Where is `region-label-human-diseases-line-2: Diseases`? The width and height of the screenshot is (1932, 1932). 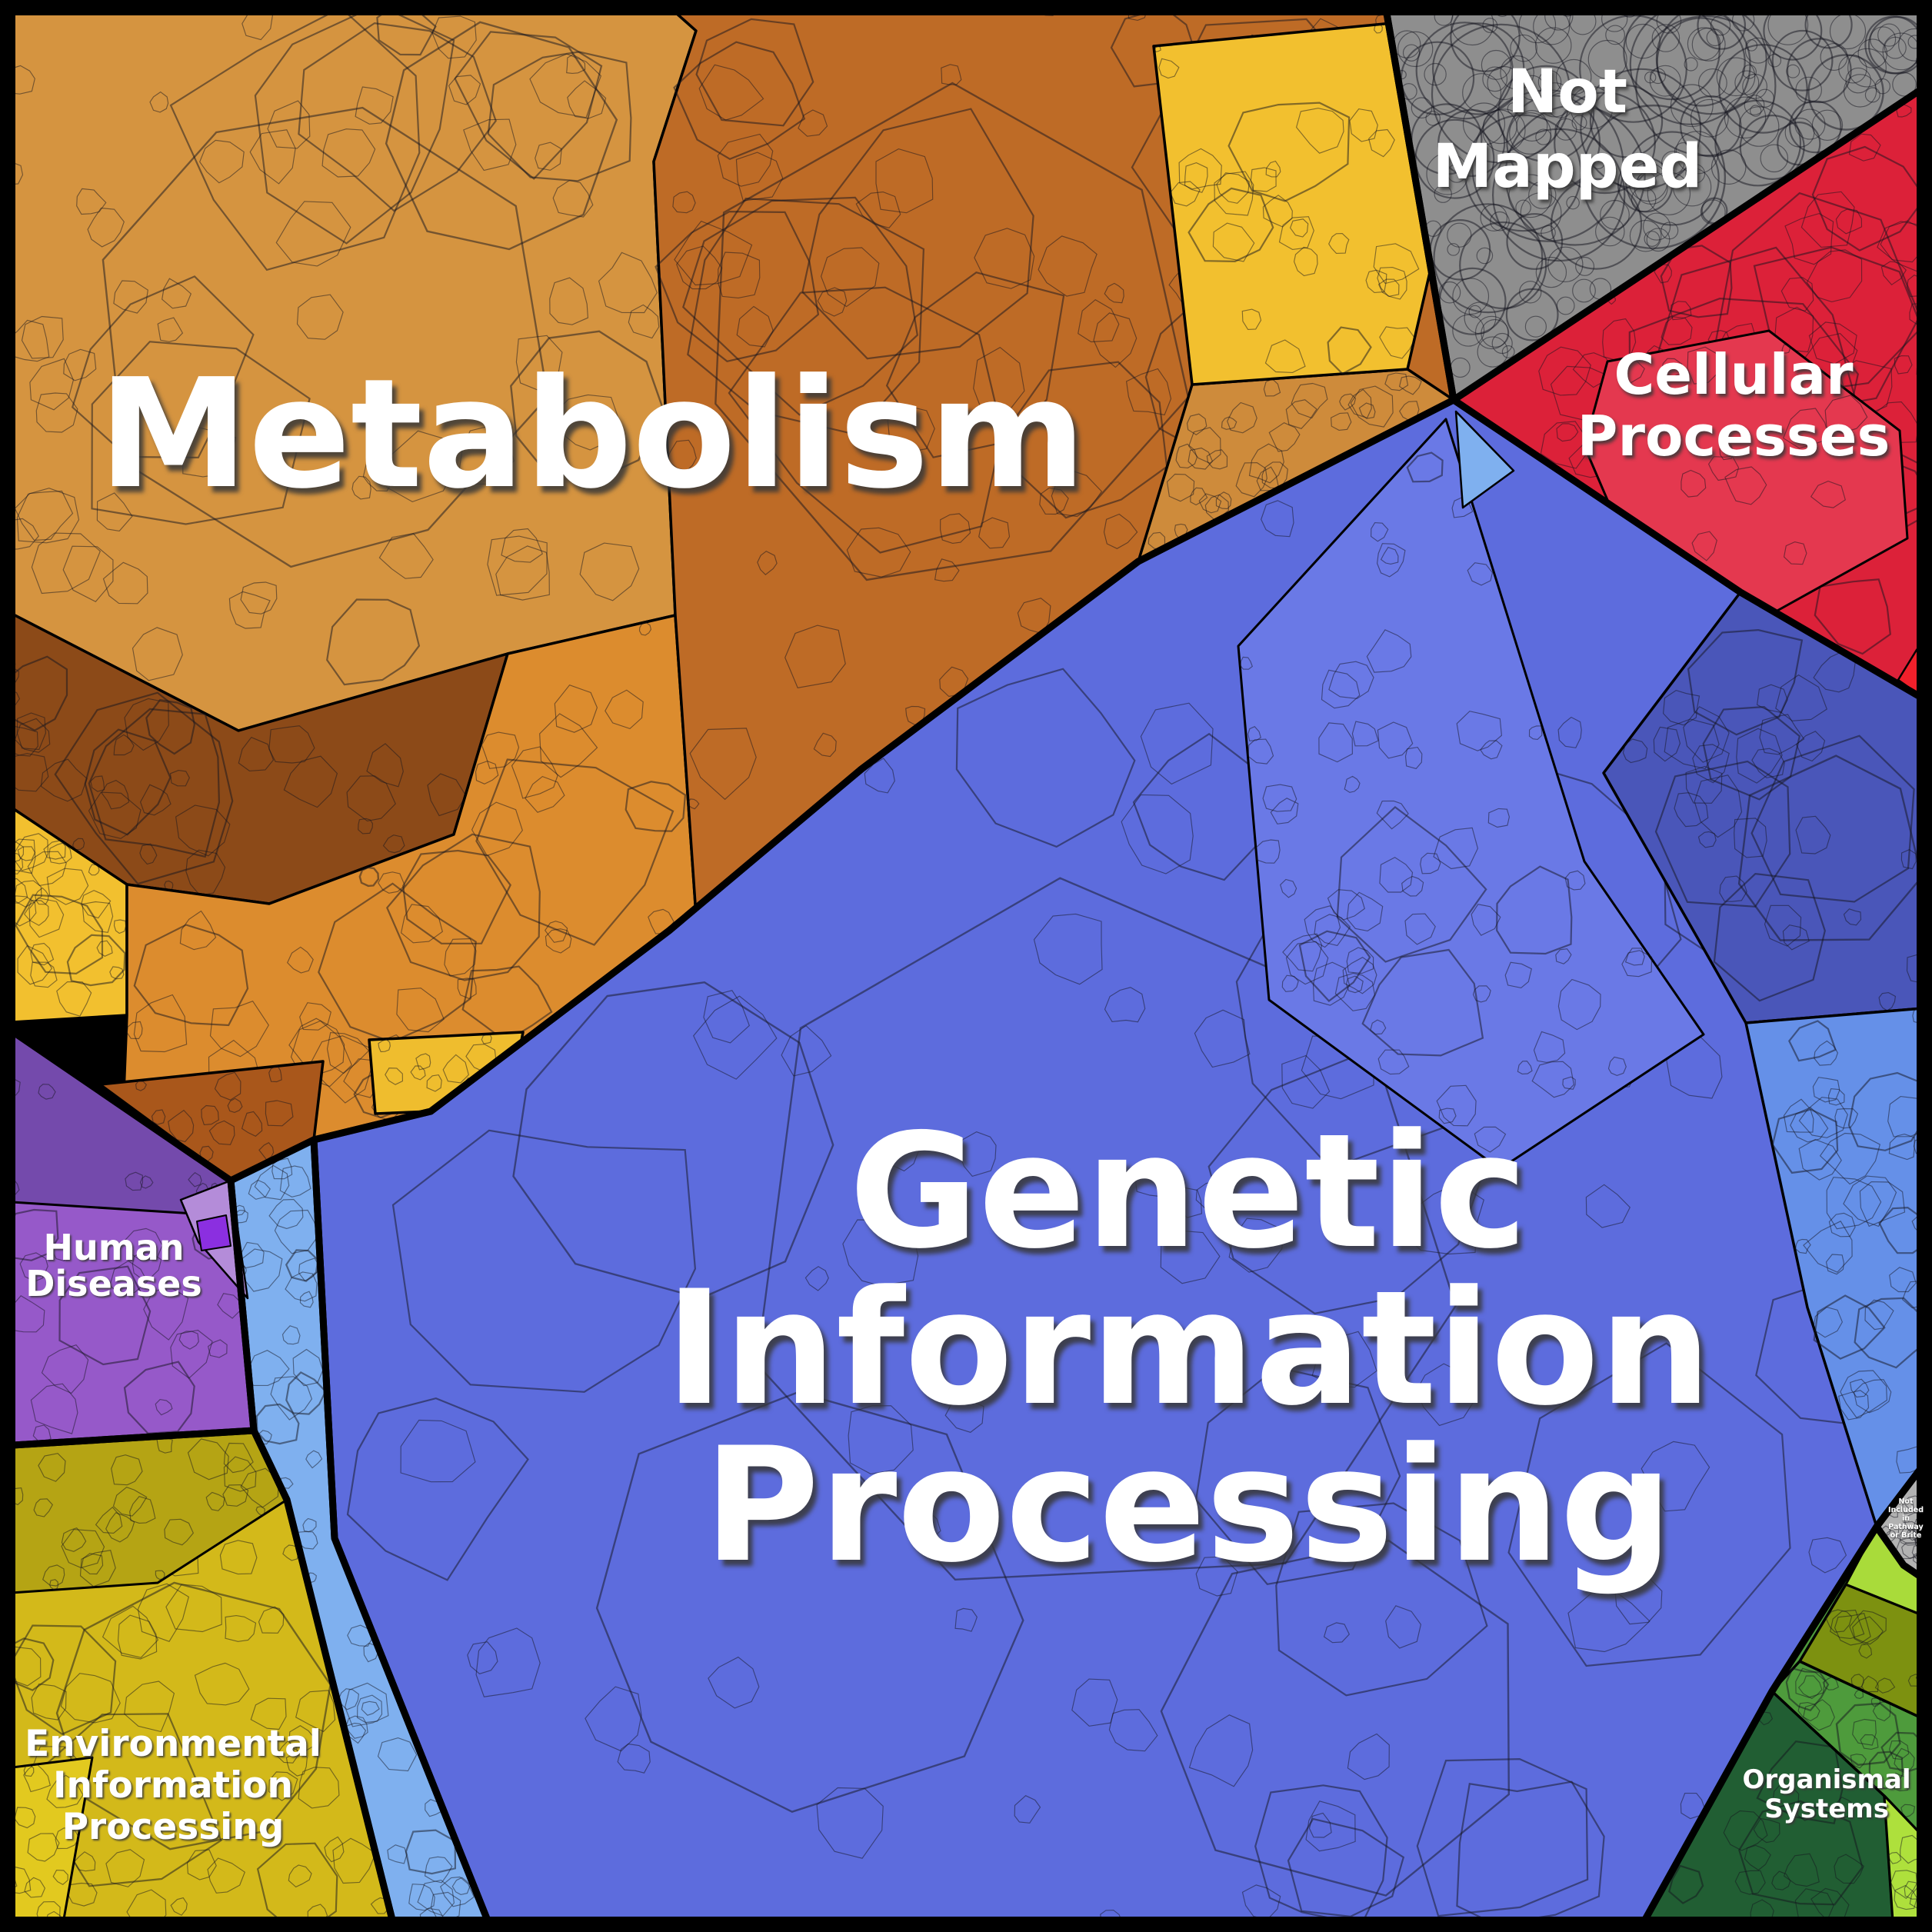
region-label-human-diseases-line-2: Diseases is located at coordinates (113, 1283).